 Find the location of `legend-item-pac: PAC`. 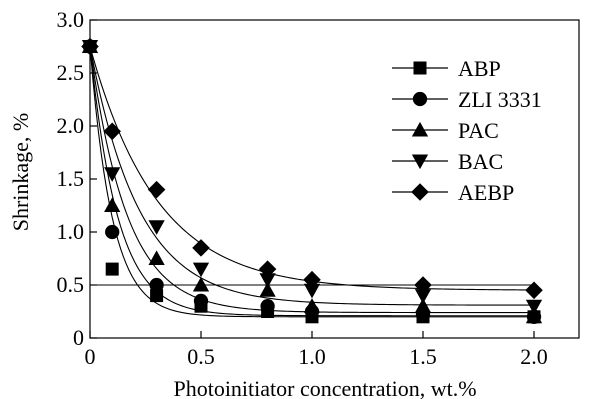

legend-item-pac: PAC is located at coordinates (445, 130).